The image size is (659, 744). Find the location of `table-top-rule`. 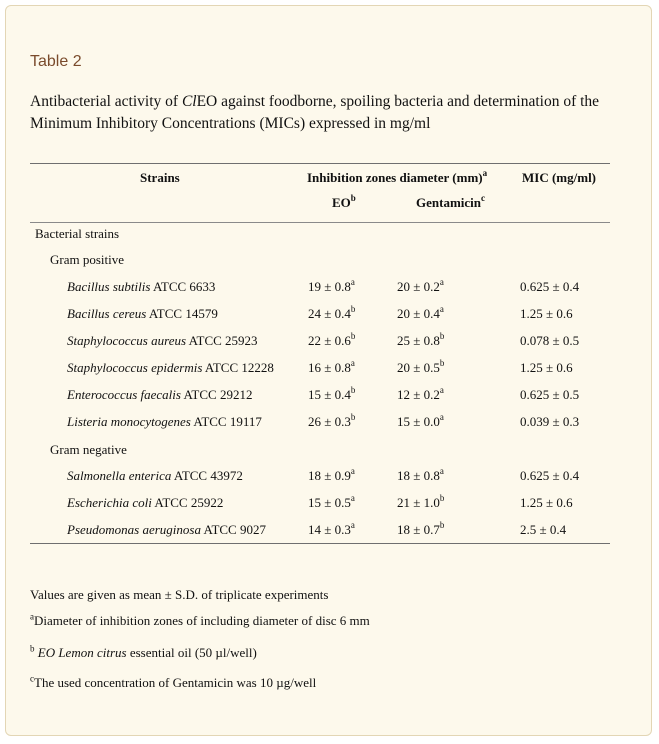

table-top-rule is located at coordinates (320, 163).